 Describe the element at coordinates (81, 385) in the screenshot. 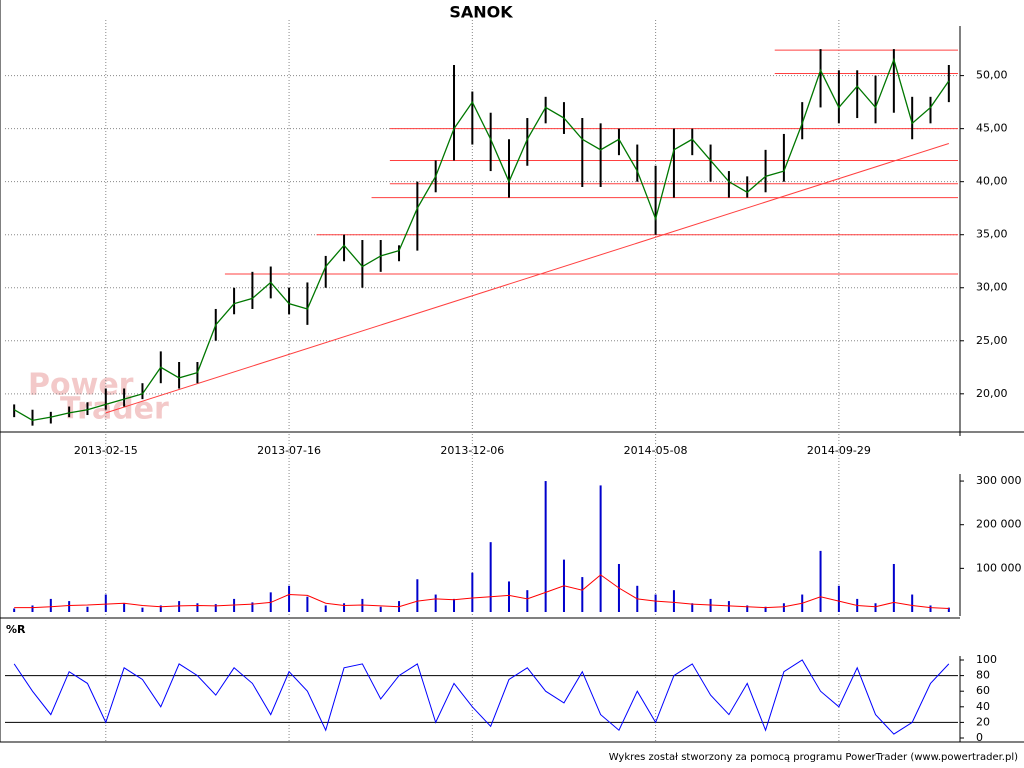

I see `watermark: Power` at that location.